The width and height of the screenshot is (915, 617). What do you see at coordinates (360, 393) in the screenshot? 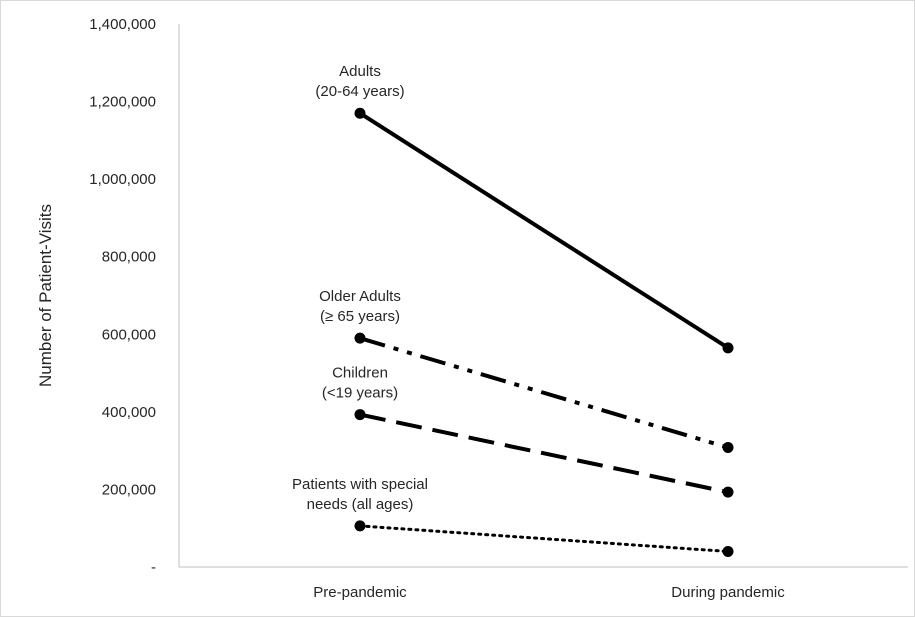
I see `series-label: (<19 years)` at bounding box center [360, 393].